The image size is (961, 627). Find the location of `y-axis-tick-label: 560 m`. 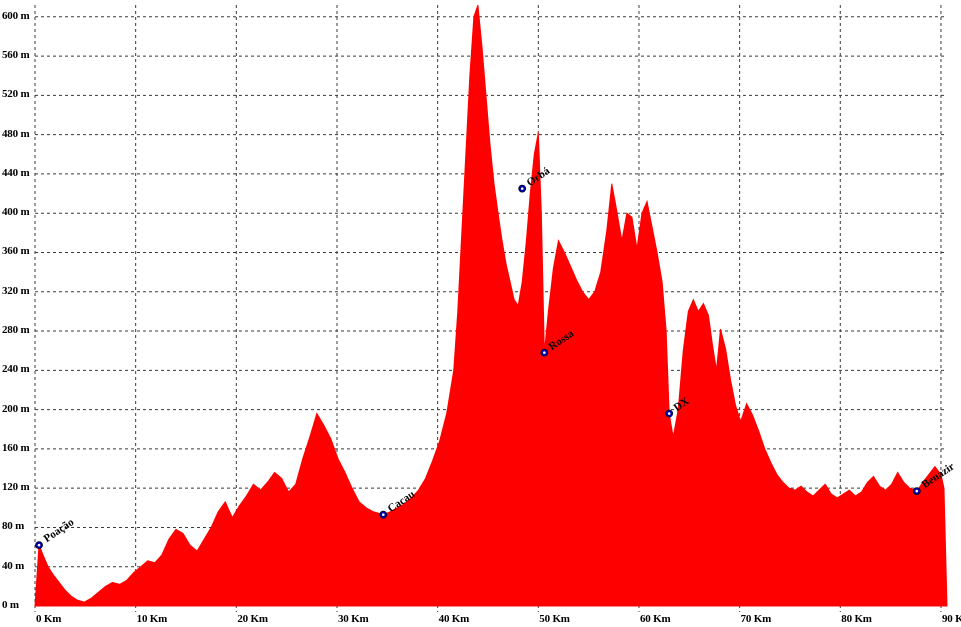

y-axis-tick-label: 560 m is located at coordinates (16, 55).